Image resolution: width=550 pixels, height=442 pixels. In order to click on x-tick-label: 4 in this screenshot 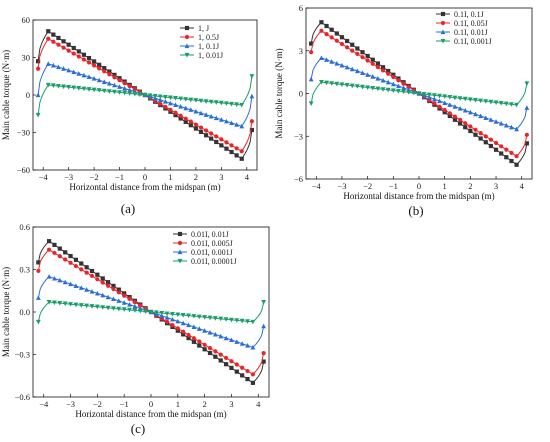, I will do `click(258, 404)`.